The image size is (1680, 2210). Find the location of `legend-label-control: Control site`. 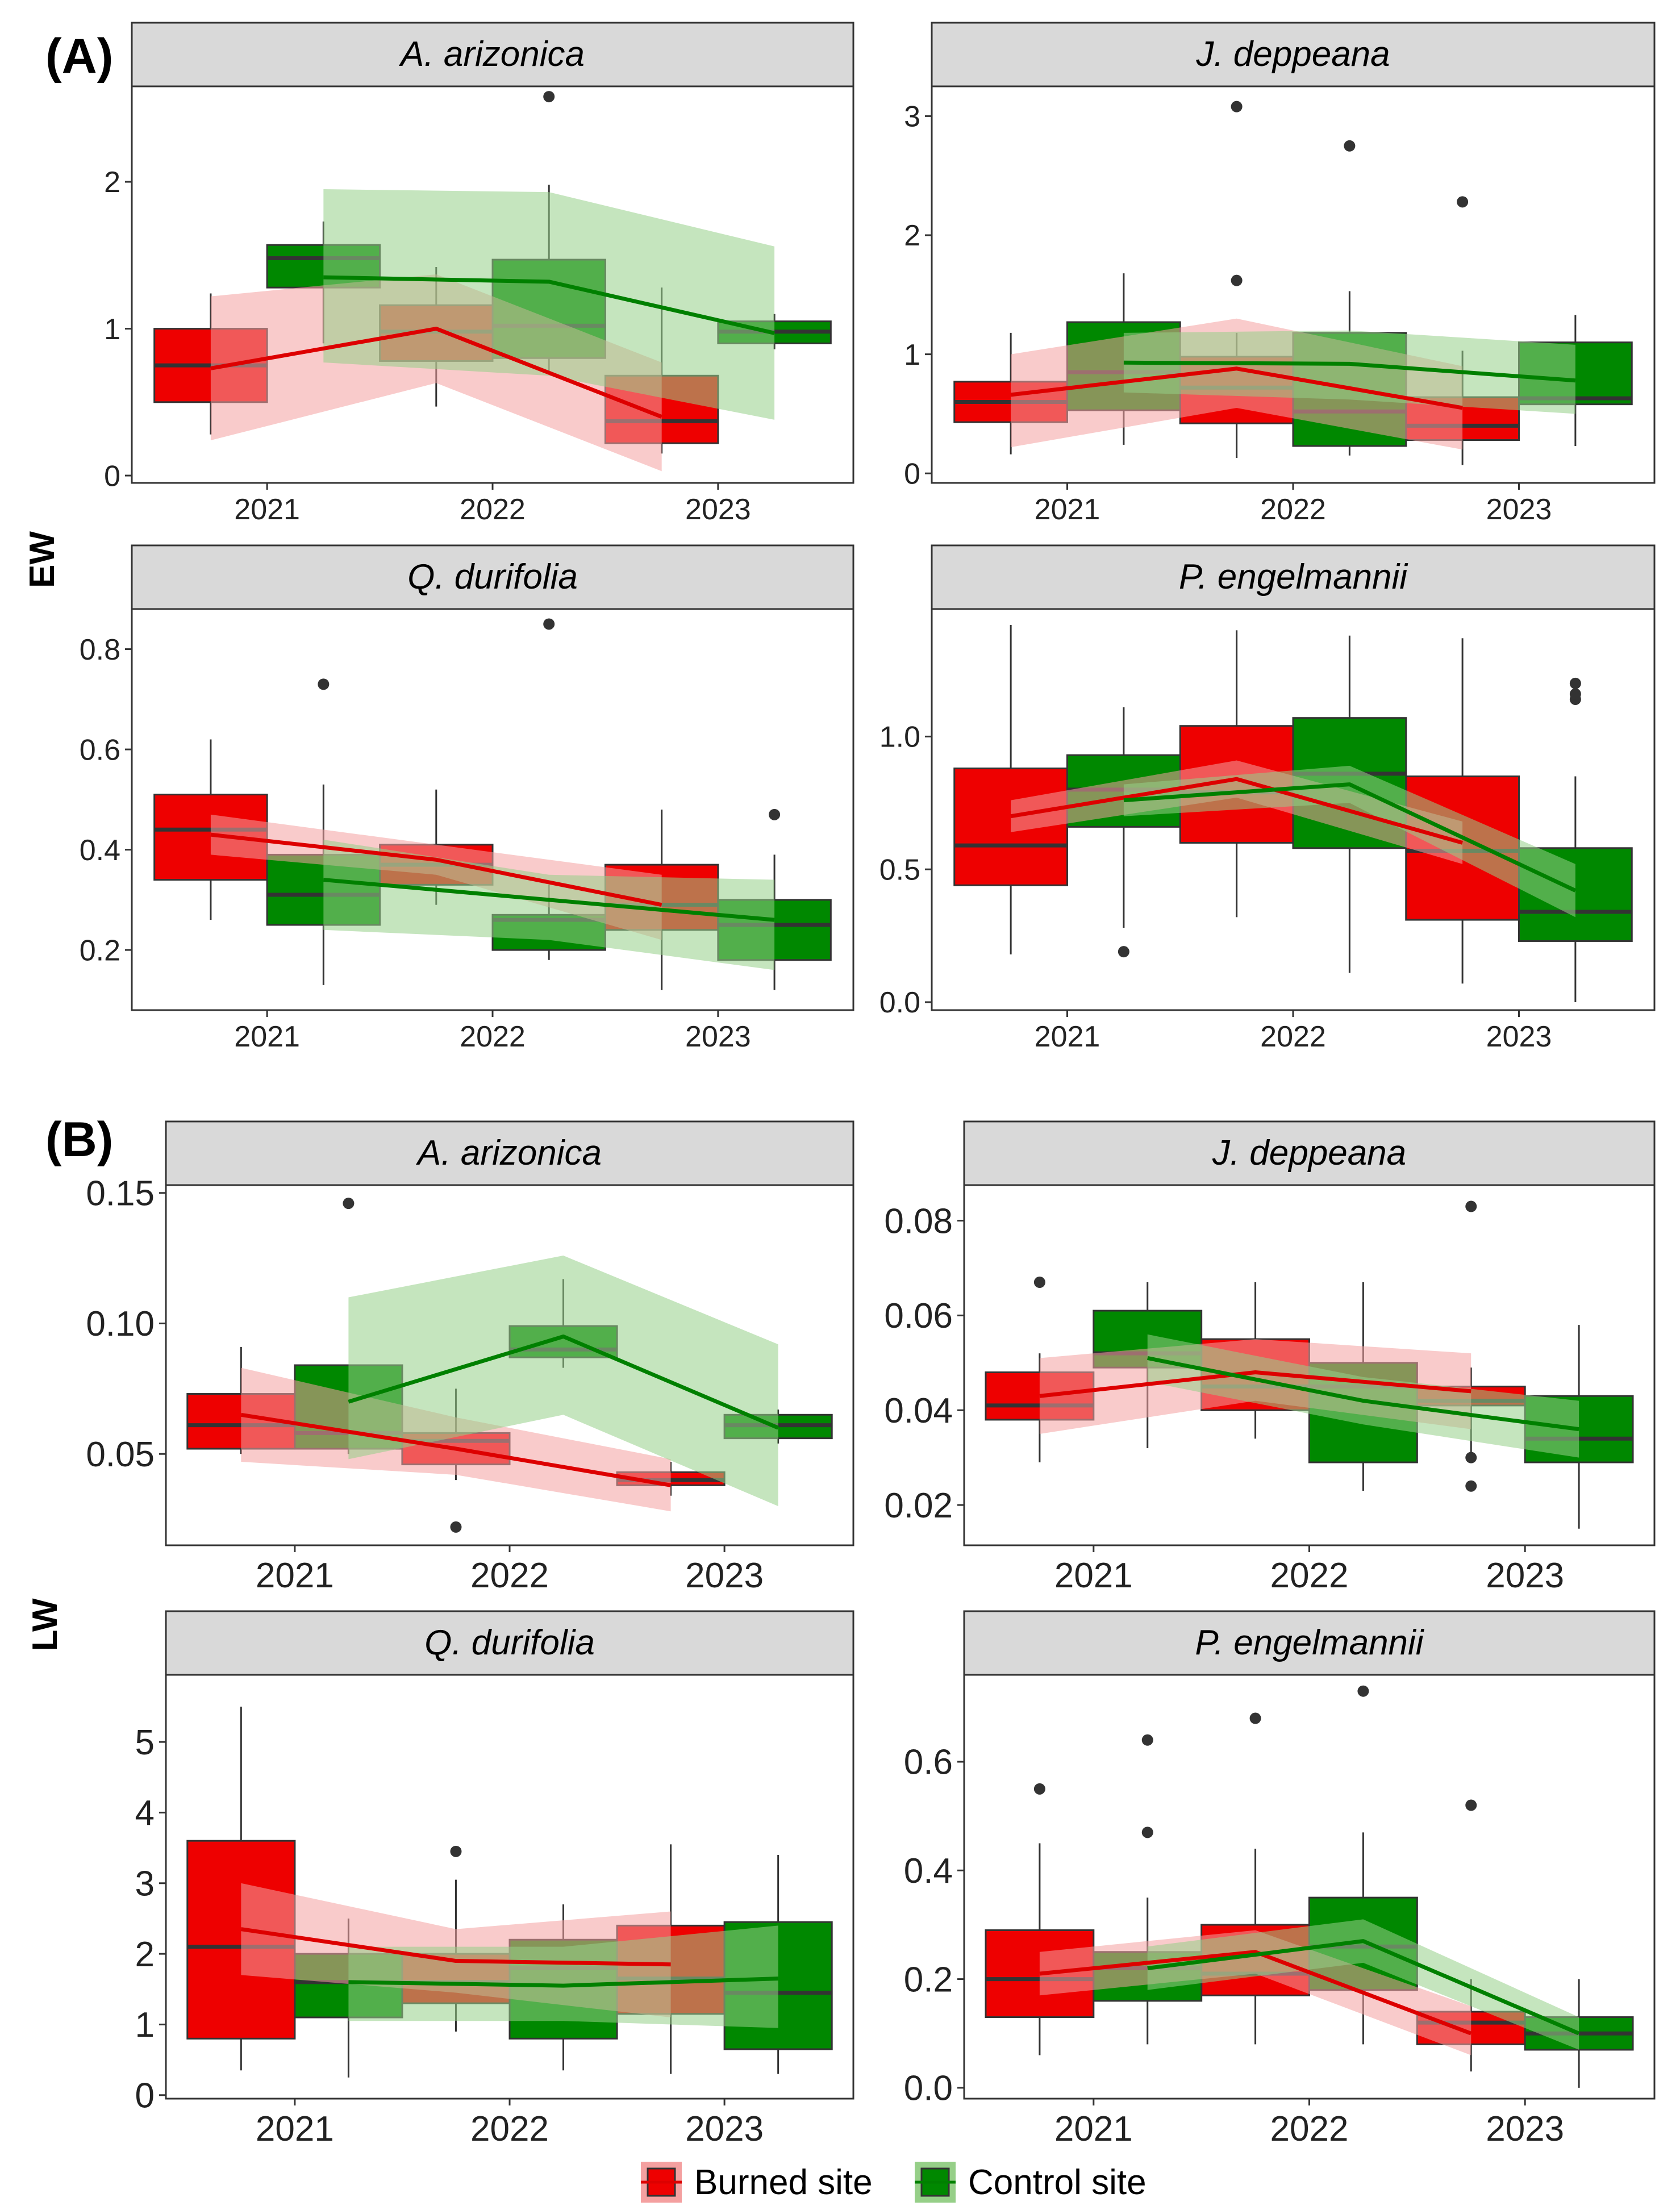

legend-label-control: Control site is located at coordinates (1057, 2182).